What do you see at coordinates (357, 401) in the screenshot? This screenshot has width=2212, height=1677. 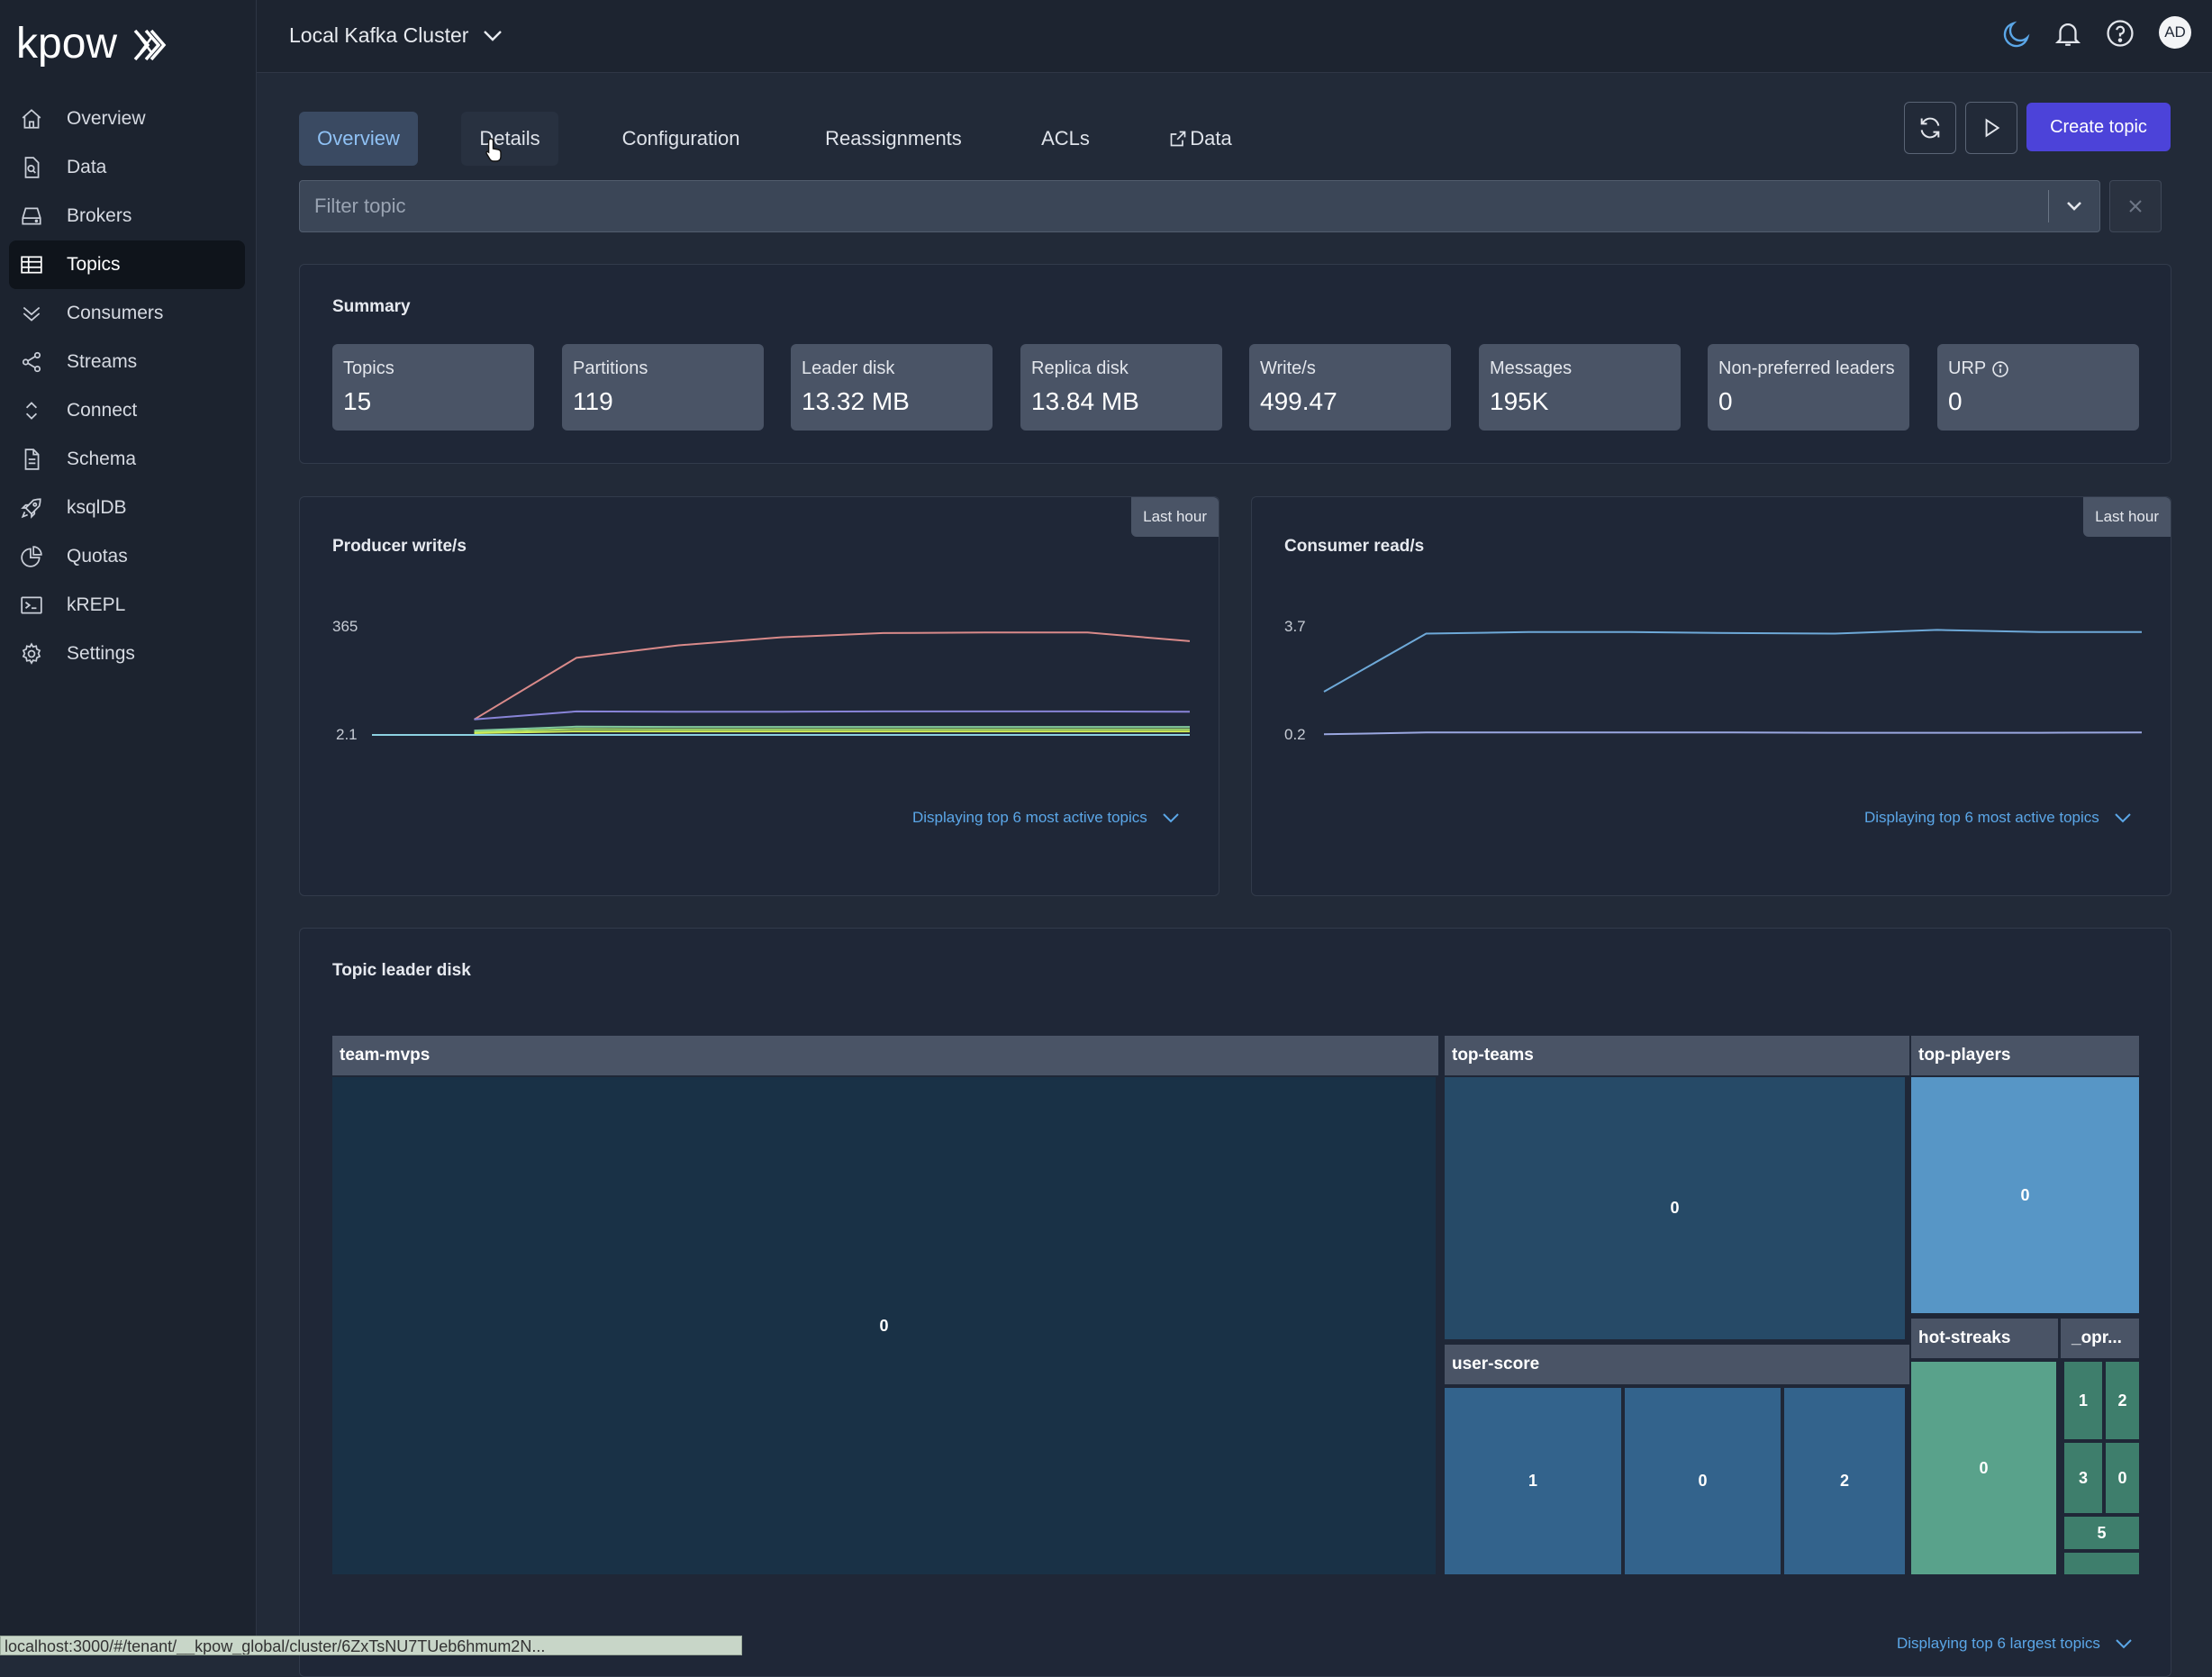 I see `stat-value: 15` at bounding box center [357, 401].